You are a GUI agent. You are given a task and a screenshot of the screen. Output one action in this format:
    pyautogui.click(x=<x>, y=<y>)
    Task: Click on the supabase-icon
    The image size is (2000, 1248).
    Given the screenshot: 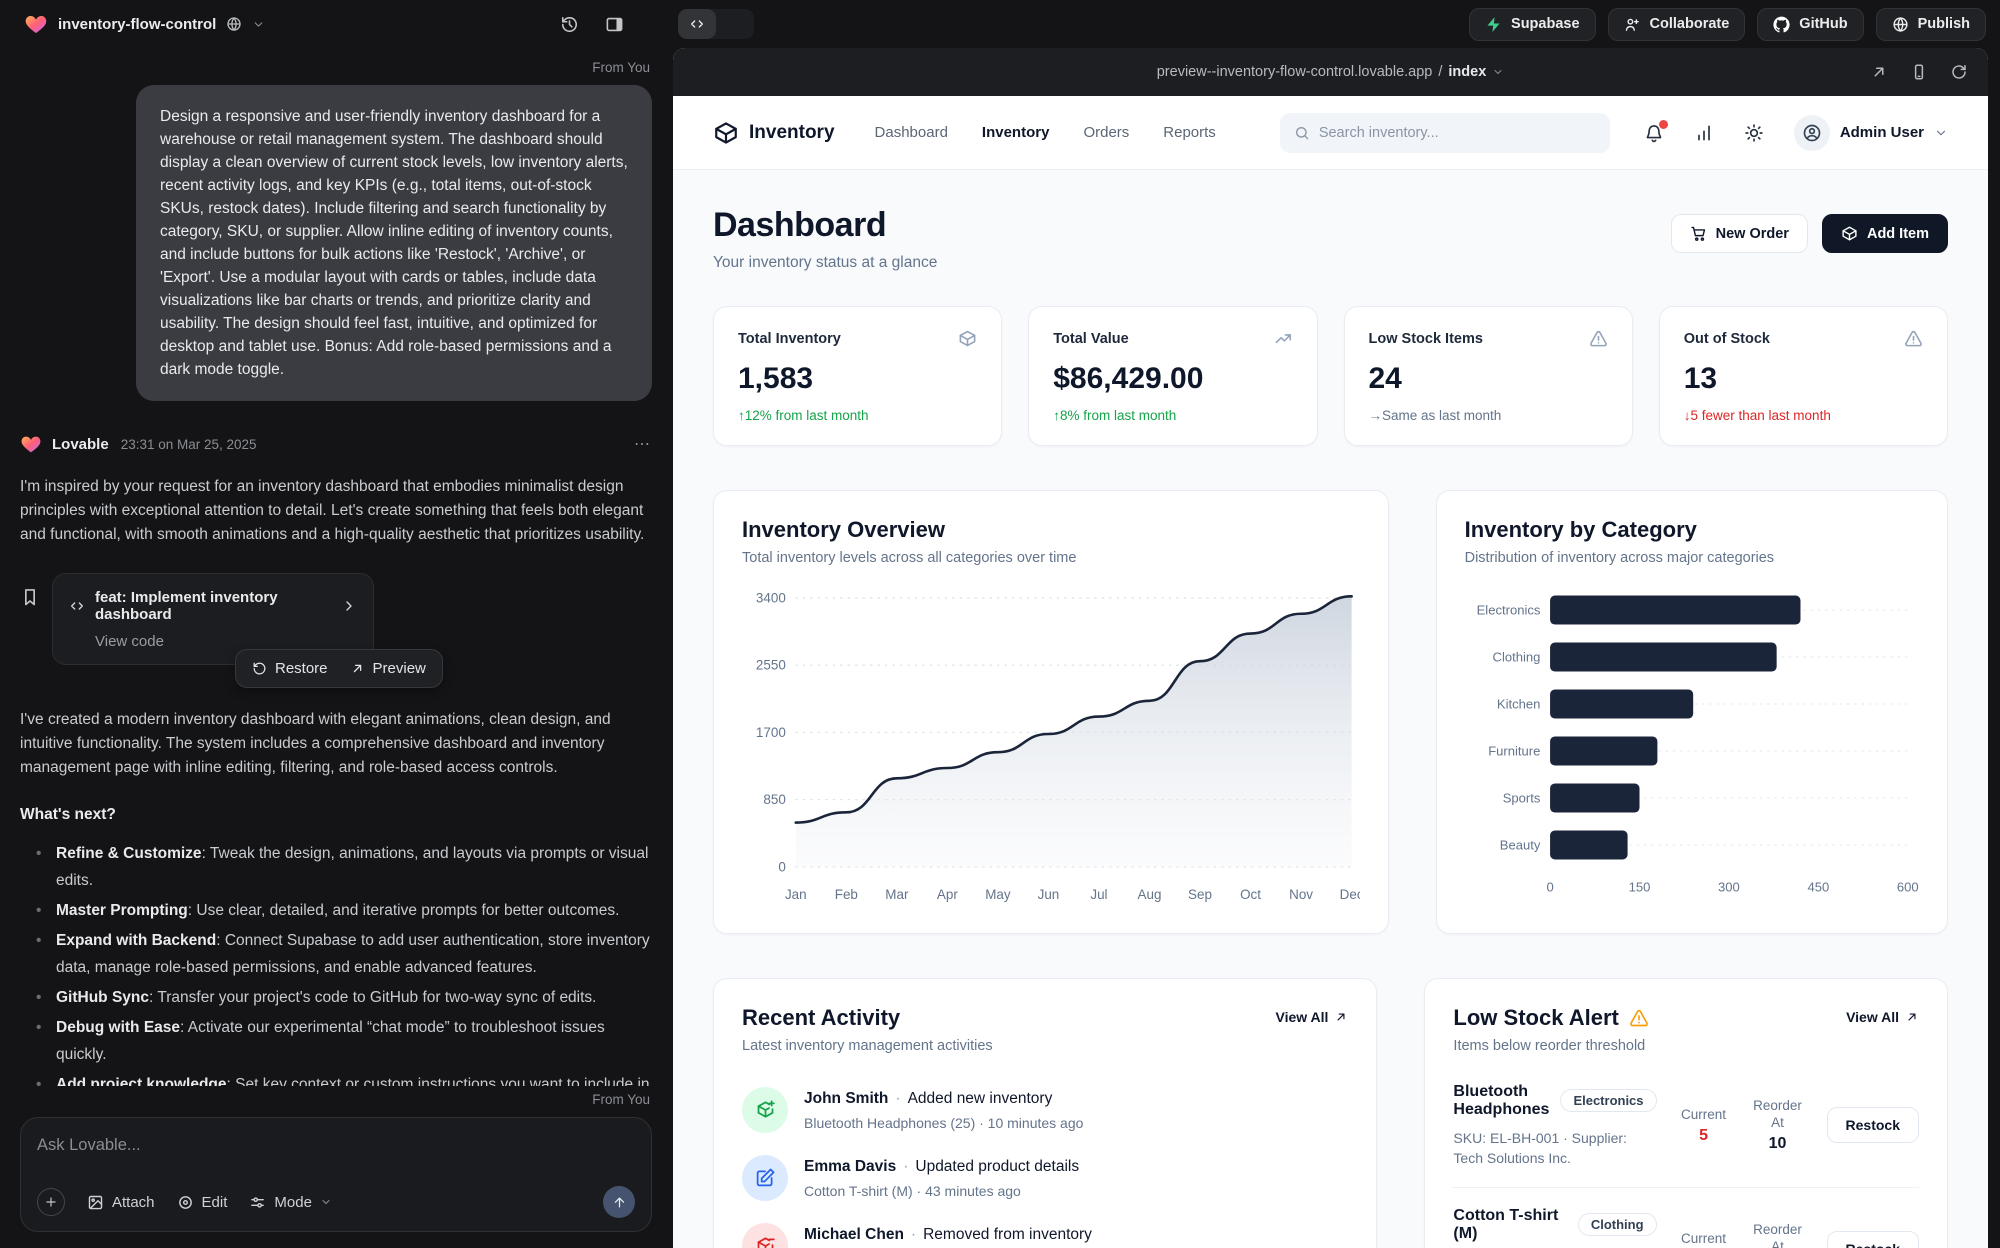 What is the action you would take?
    pyautogui.click(x=1493, y=24)
    